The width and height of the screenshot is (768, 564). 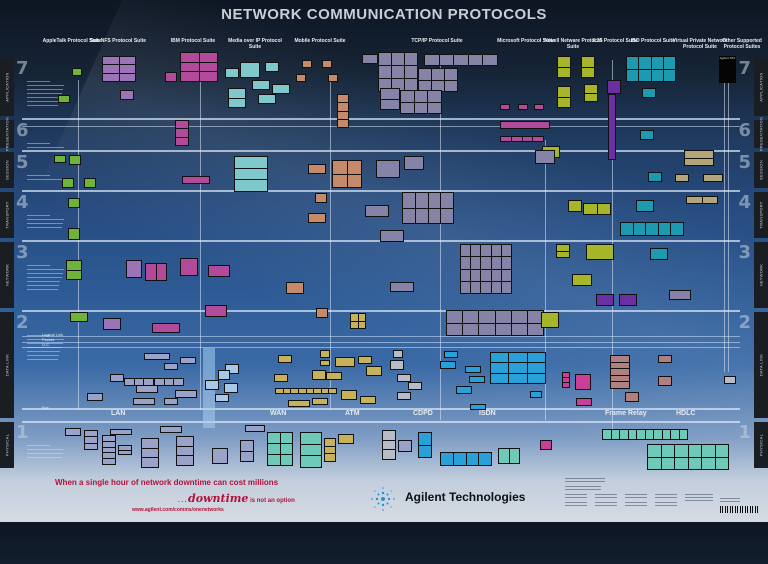 I want to click on frame-relay-block, so click(x=566, y=380).